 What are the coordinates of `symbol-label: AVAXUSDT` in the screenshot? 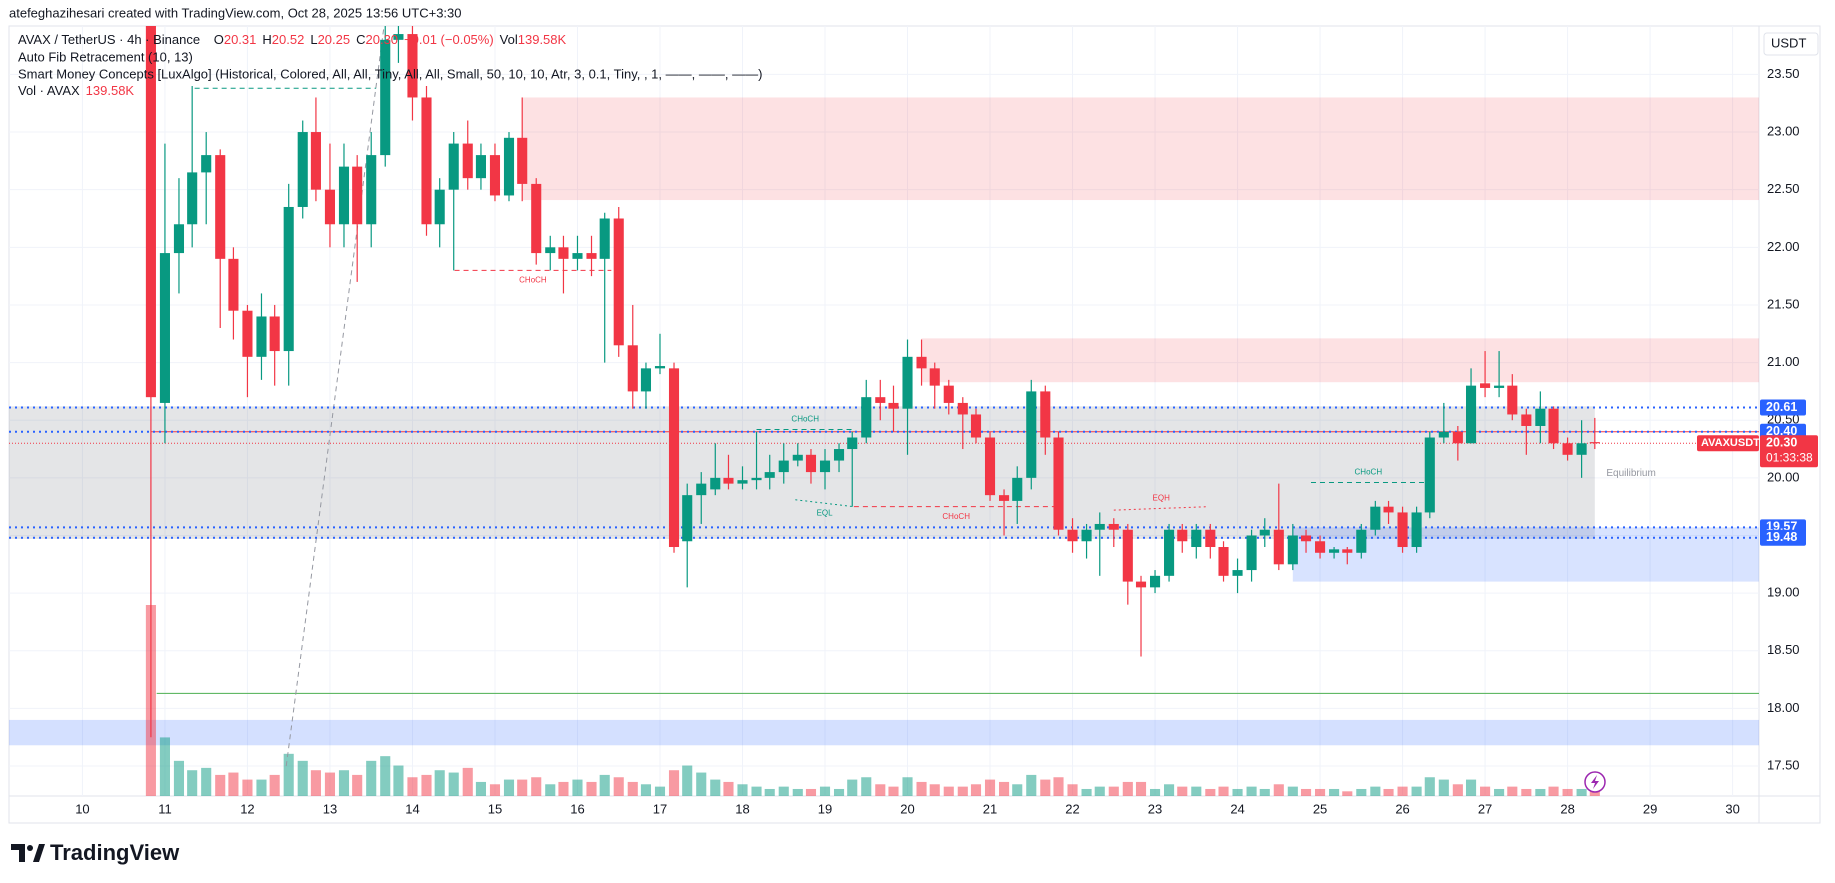 It's located at (1730, 443).